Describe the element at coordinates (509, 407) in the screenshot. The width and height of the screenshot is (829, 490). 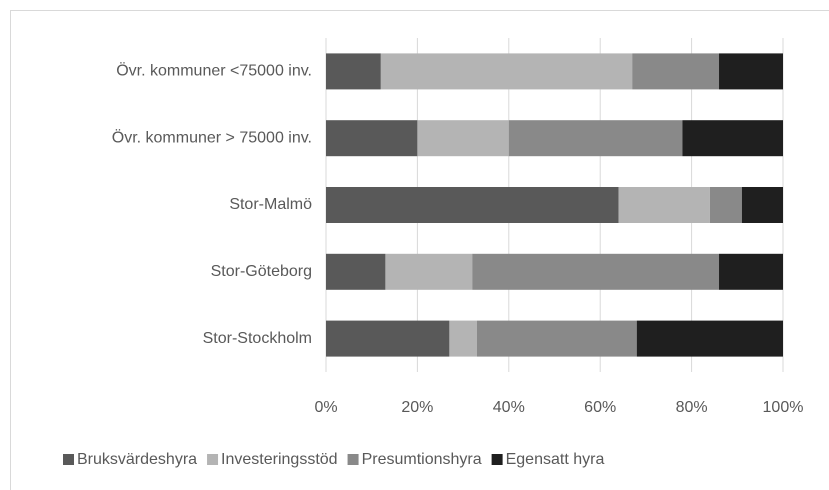
I see `x-tick-label: 40%` at that location.